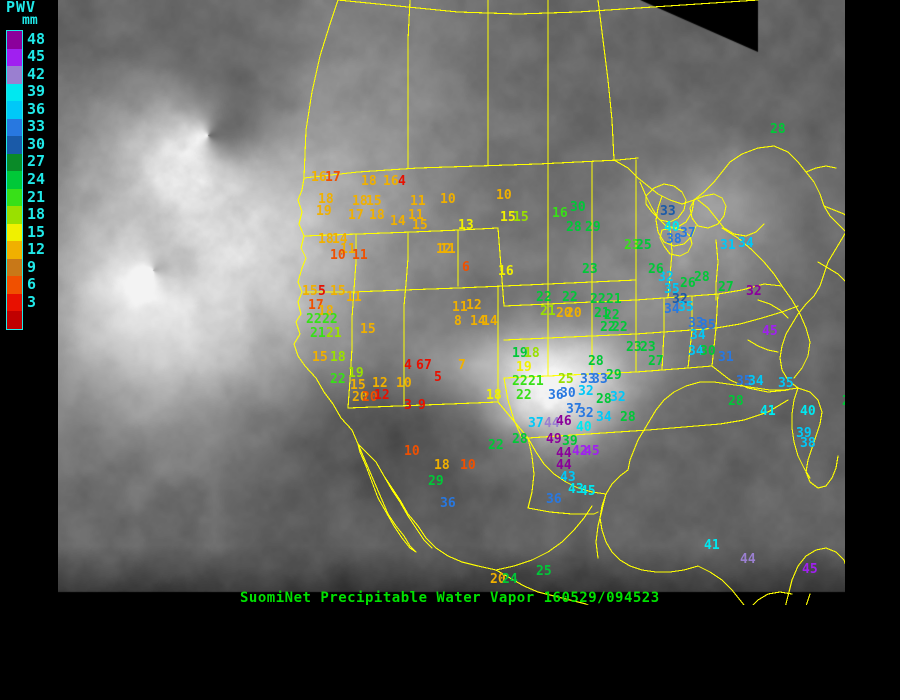 This screenshot has width=900, height=700. Describe the element at coordinates (601, 598) in the screenshot. I see `caption-timestamp: 160529/094523` at that location.